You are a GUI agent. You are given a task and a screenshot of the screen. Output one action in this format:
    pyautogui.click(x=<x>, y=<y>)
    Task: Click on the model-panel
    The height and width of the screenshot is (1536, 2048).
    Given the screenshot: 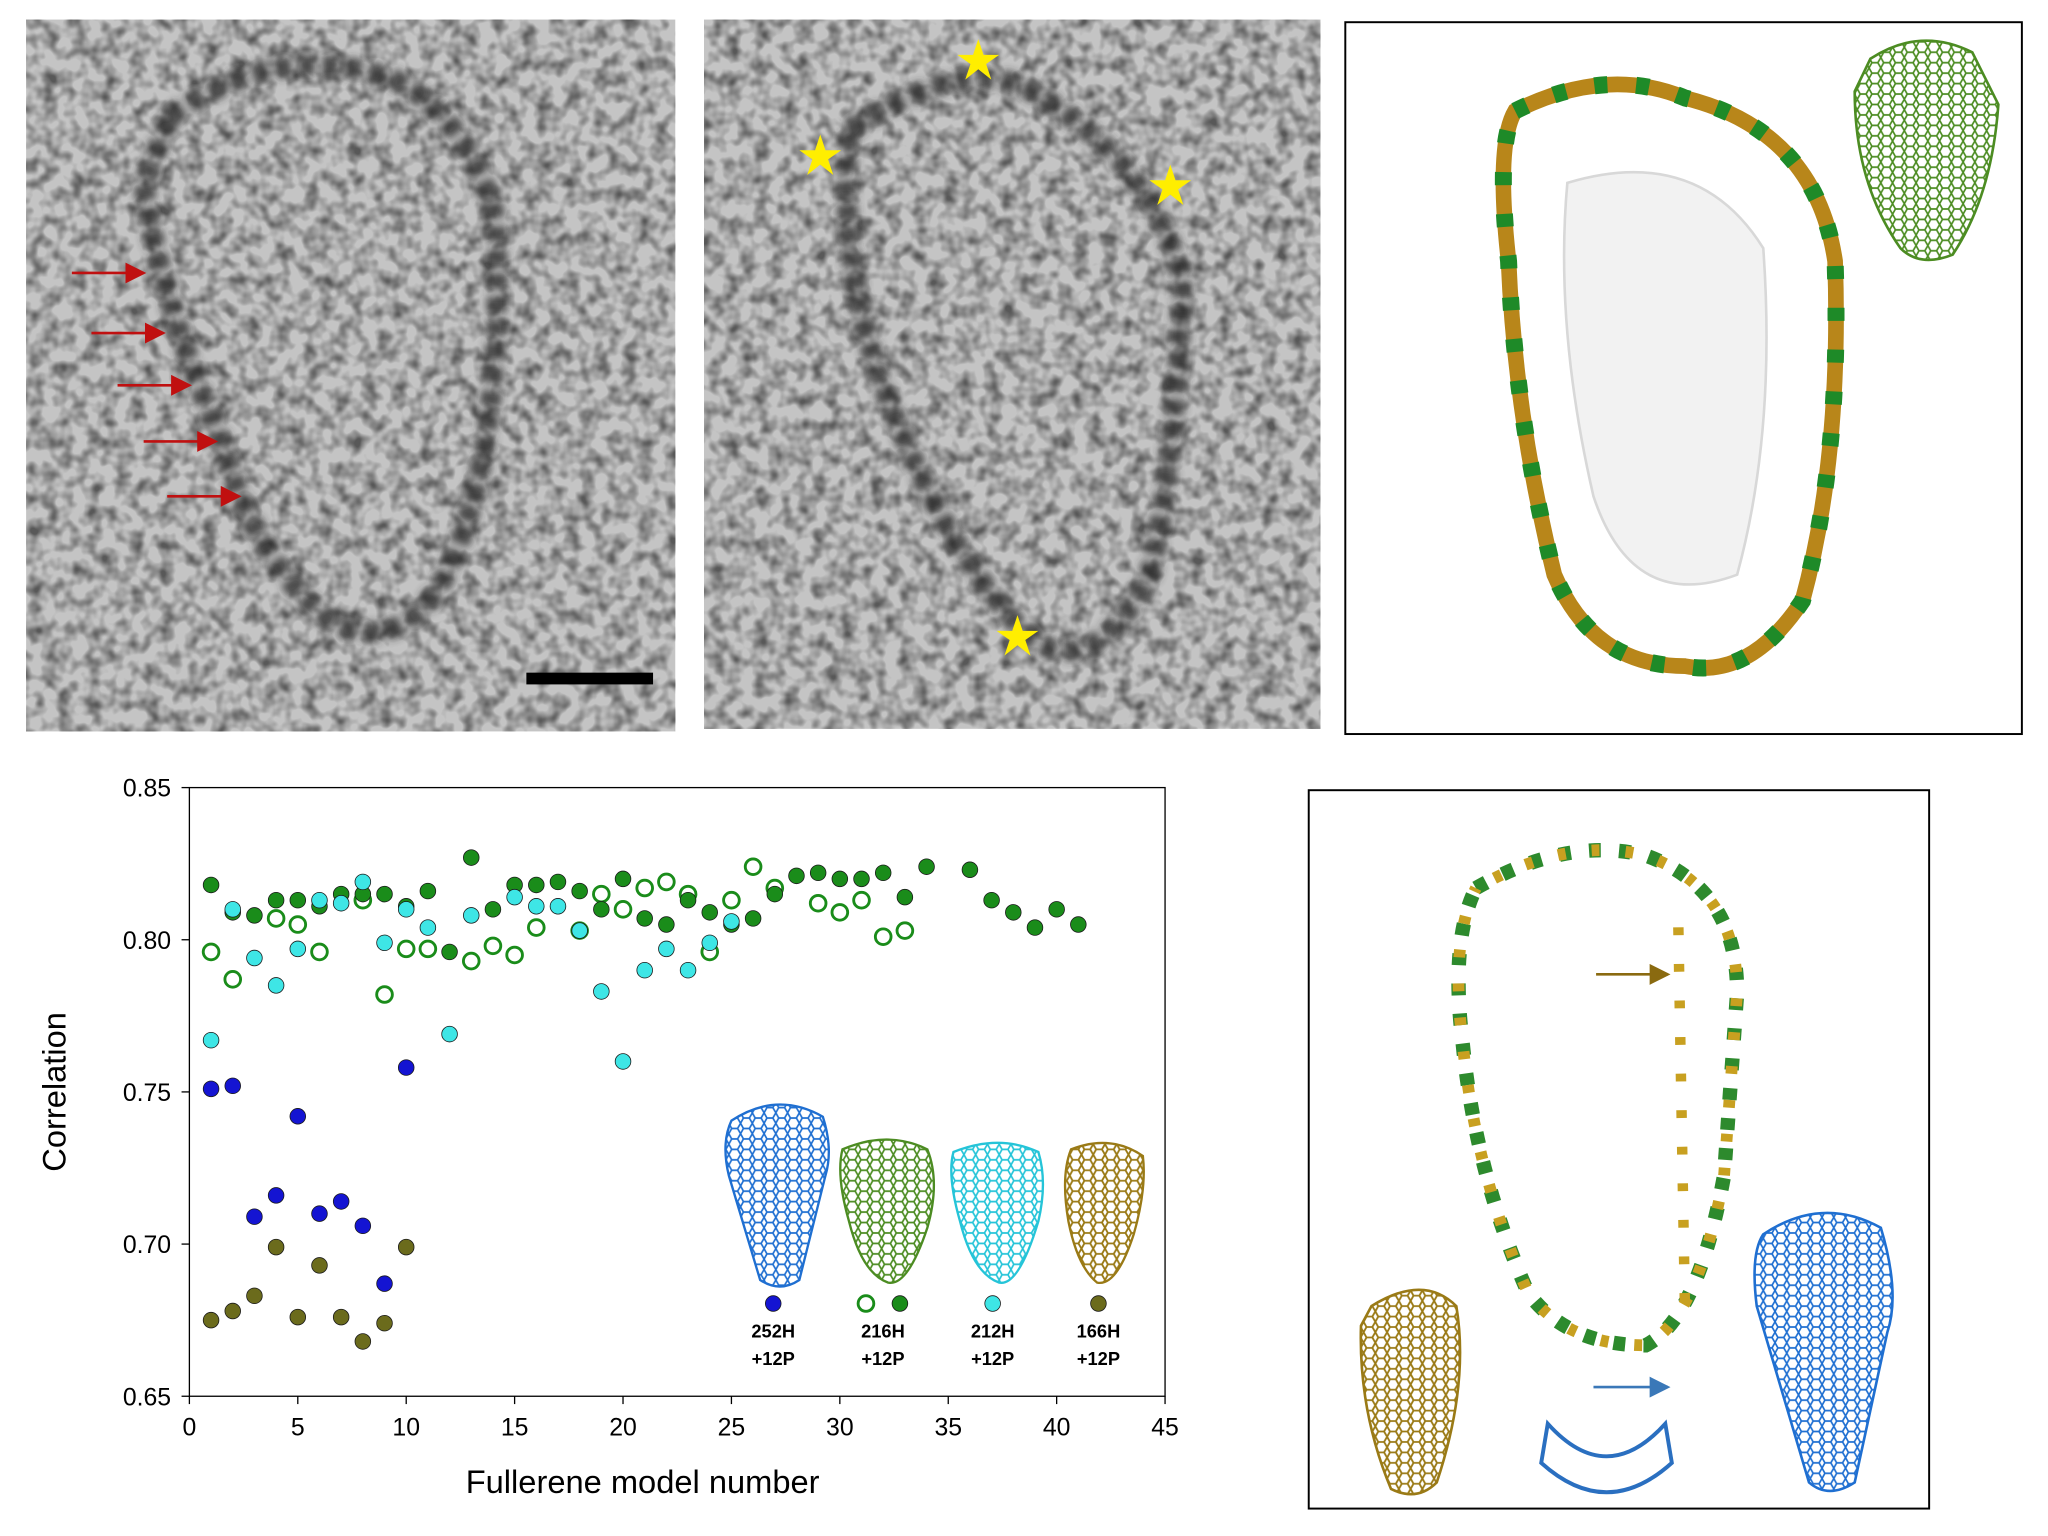 What is the action you would take?
    pyautogui.click(x=1619, y=1149)
    